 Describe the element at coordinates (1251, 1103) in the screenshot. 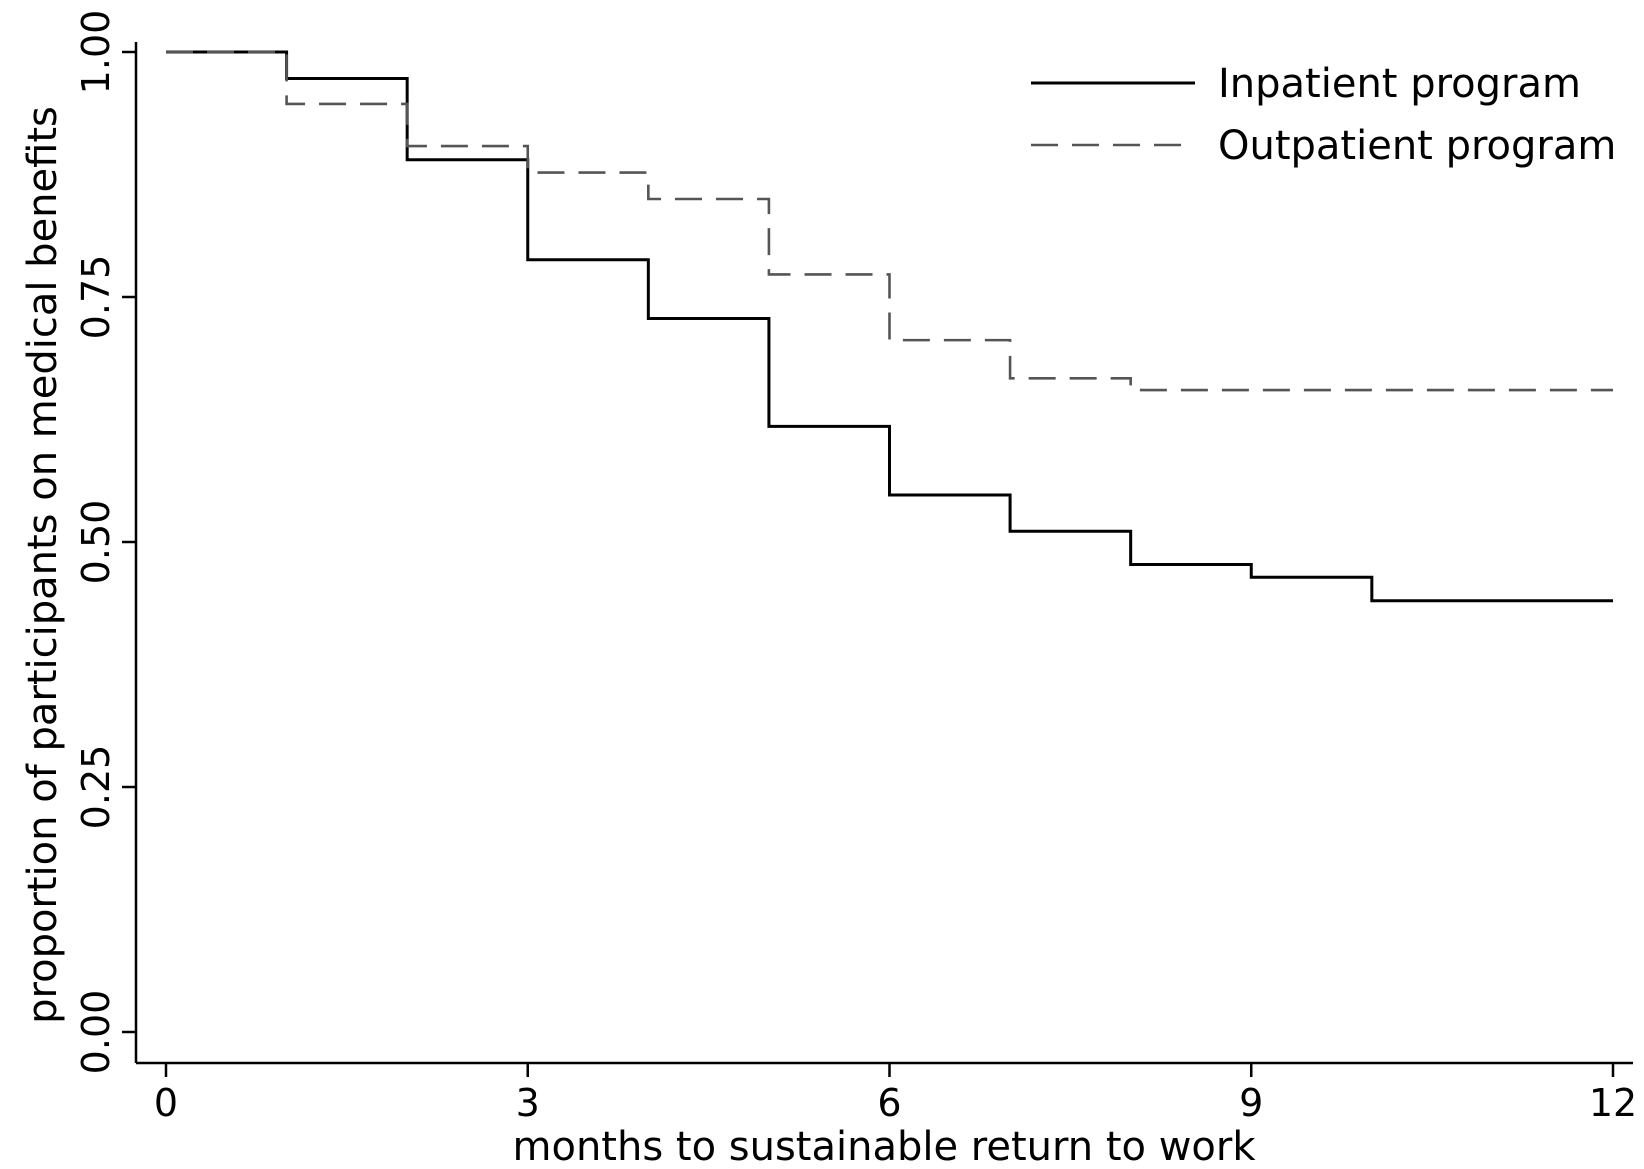

I see `x-tick-label: 9` at that location.